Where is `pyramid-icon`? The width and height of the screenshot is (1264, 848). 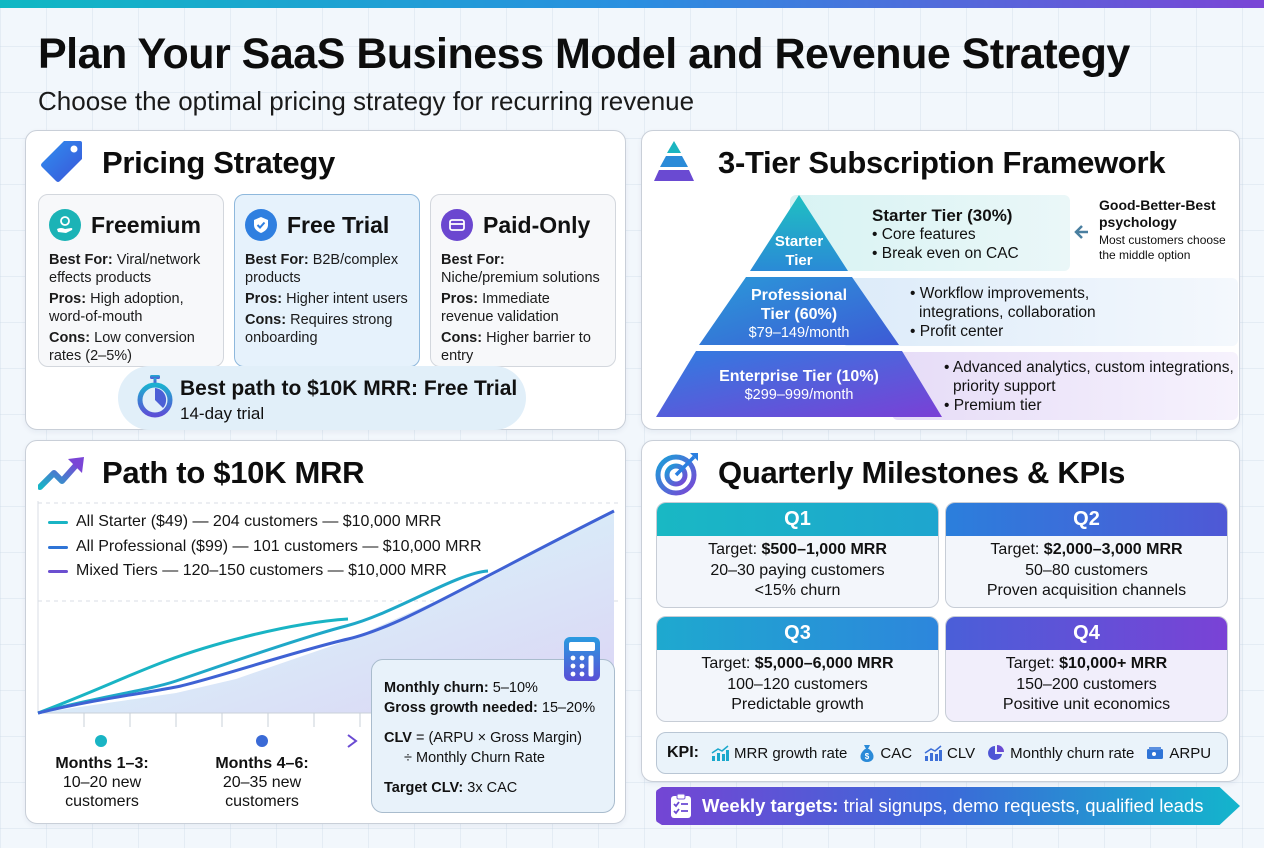
pyramid-icon is located at coordinates (674, 161).